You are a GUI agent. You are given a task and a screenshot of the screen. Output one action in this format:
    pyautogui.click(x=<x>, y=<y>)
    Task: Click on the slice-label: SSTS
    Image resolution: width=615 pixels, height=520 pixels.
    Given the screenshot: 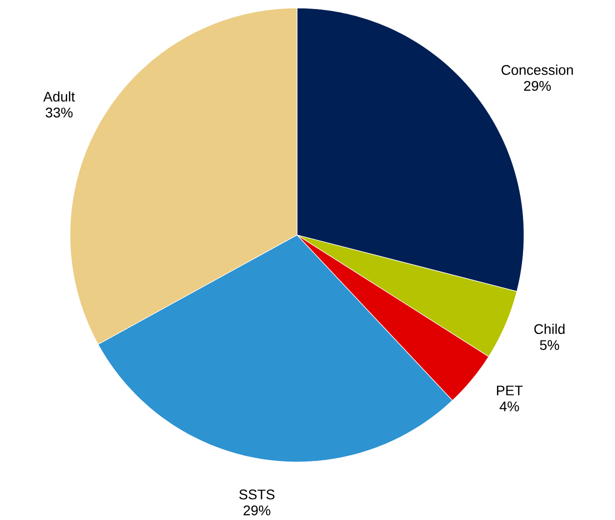 What is the action you would take?
    pyautogui.click(x=256, y=495)
    